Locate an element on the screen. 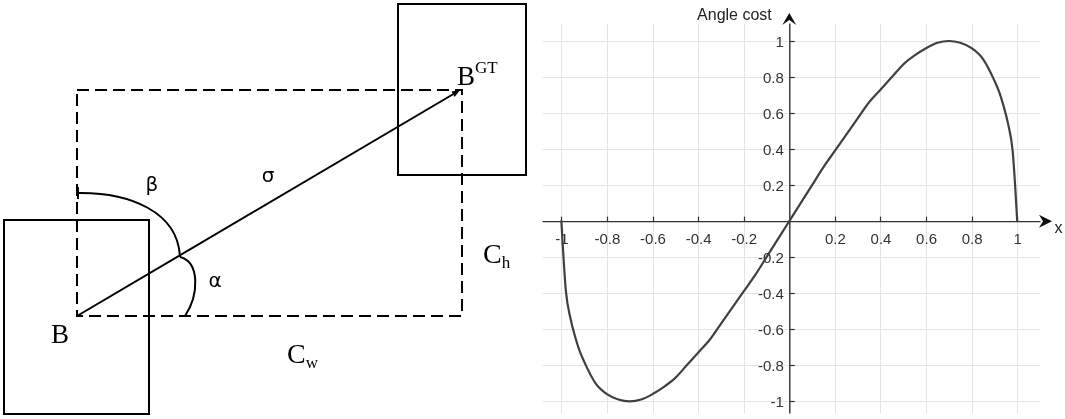 The width and height of the screenshot is (1065, 419). text: α is located at coordinates (215, 280).